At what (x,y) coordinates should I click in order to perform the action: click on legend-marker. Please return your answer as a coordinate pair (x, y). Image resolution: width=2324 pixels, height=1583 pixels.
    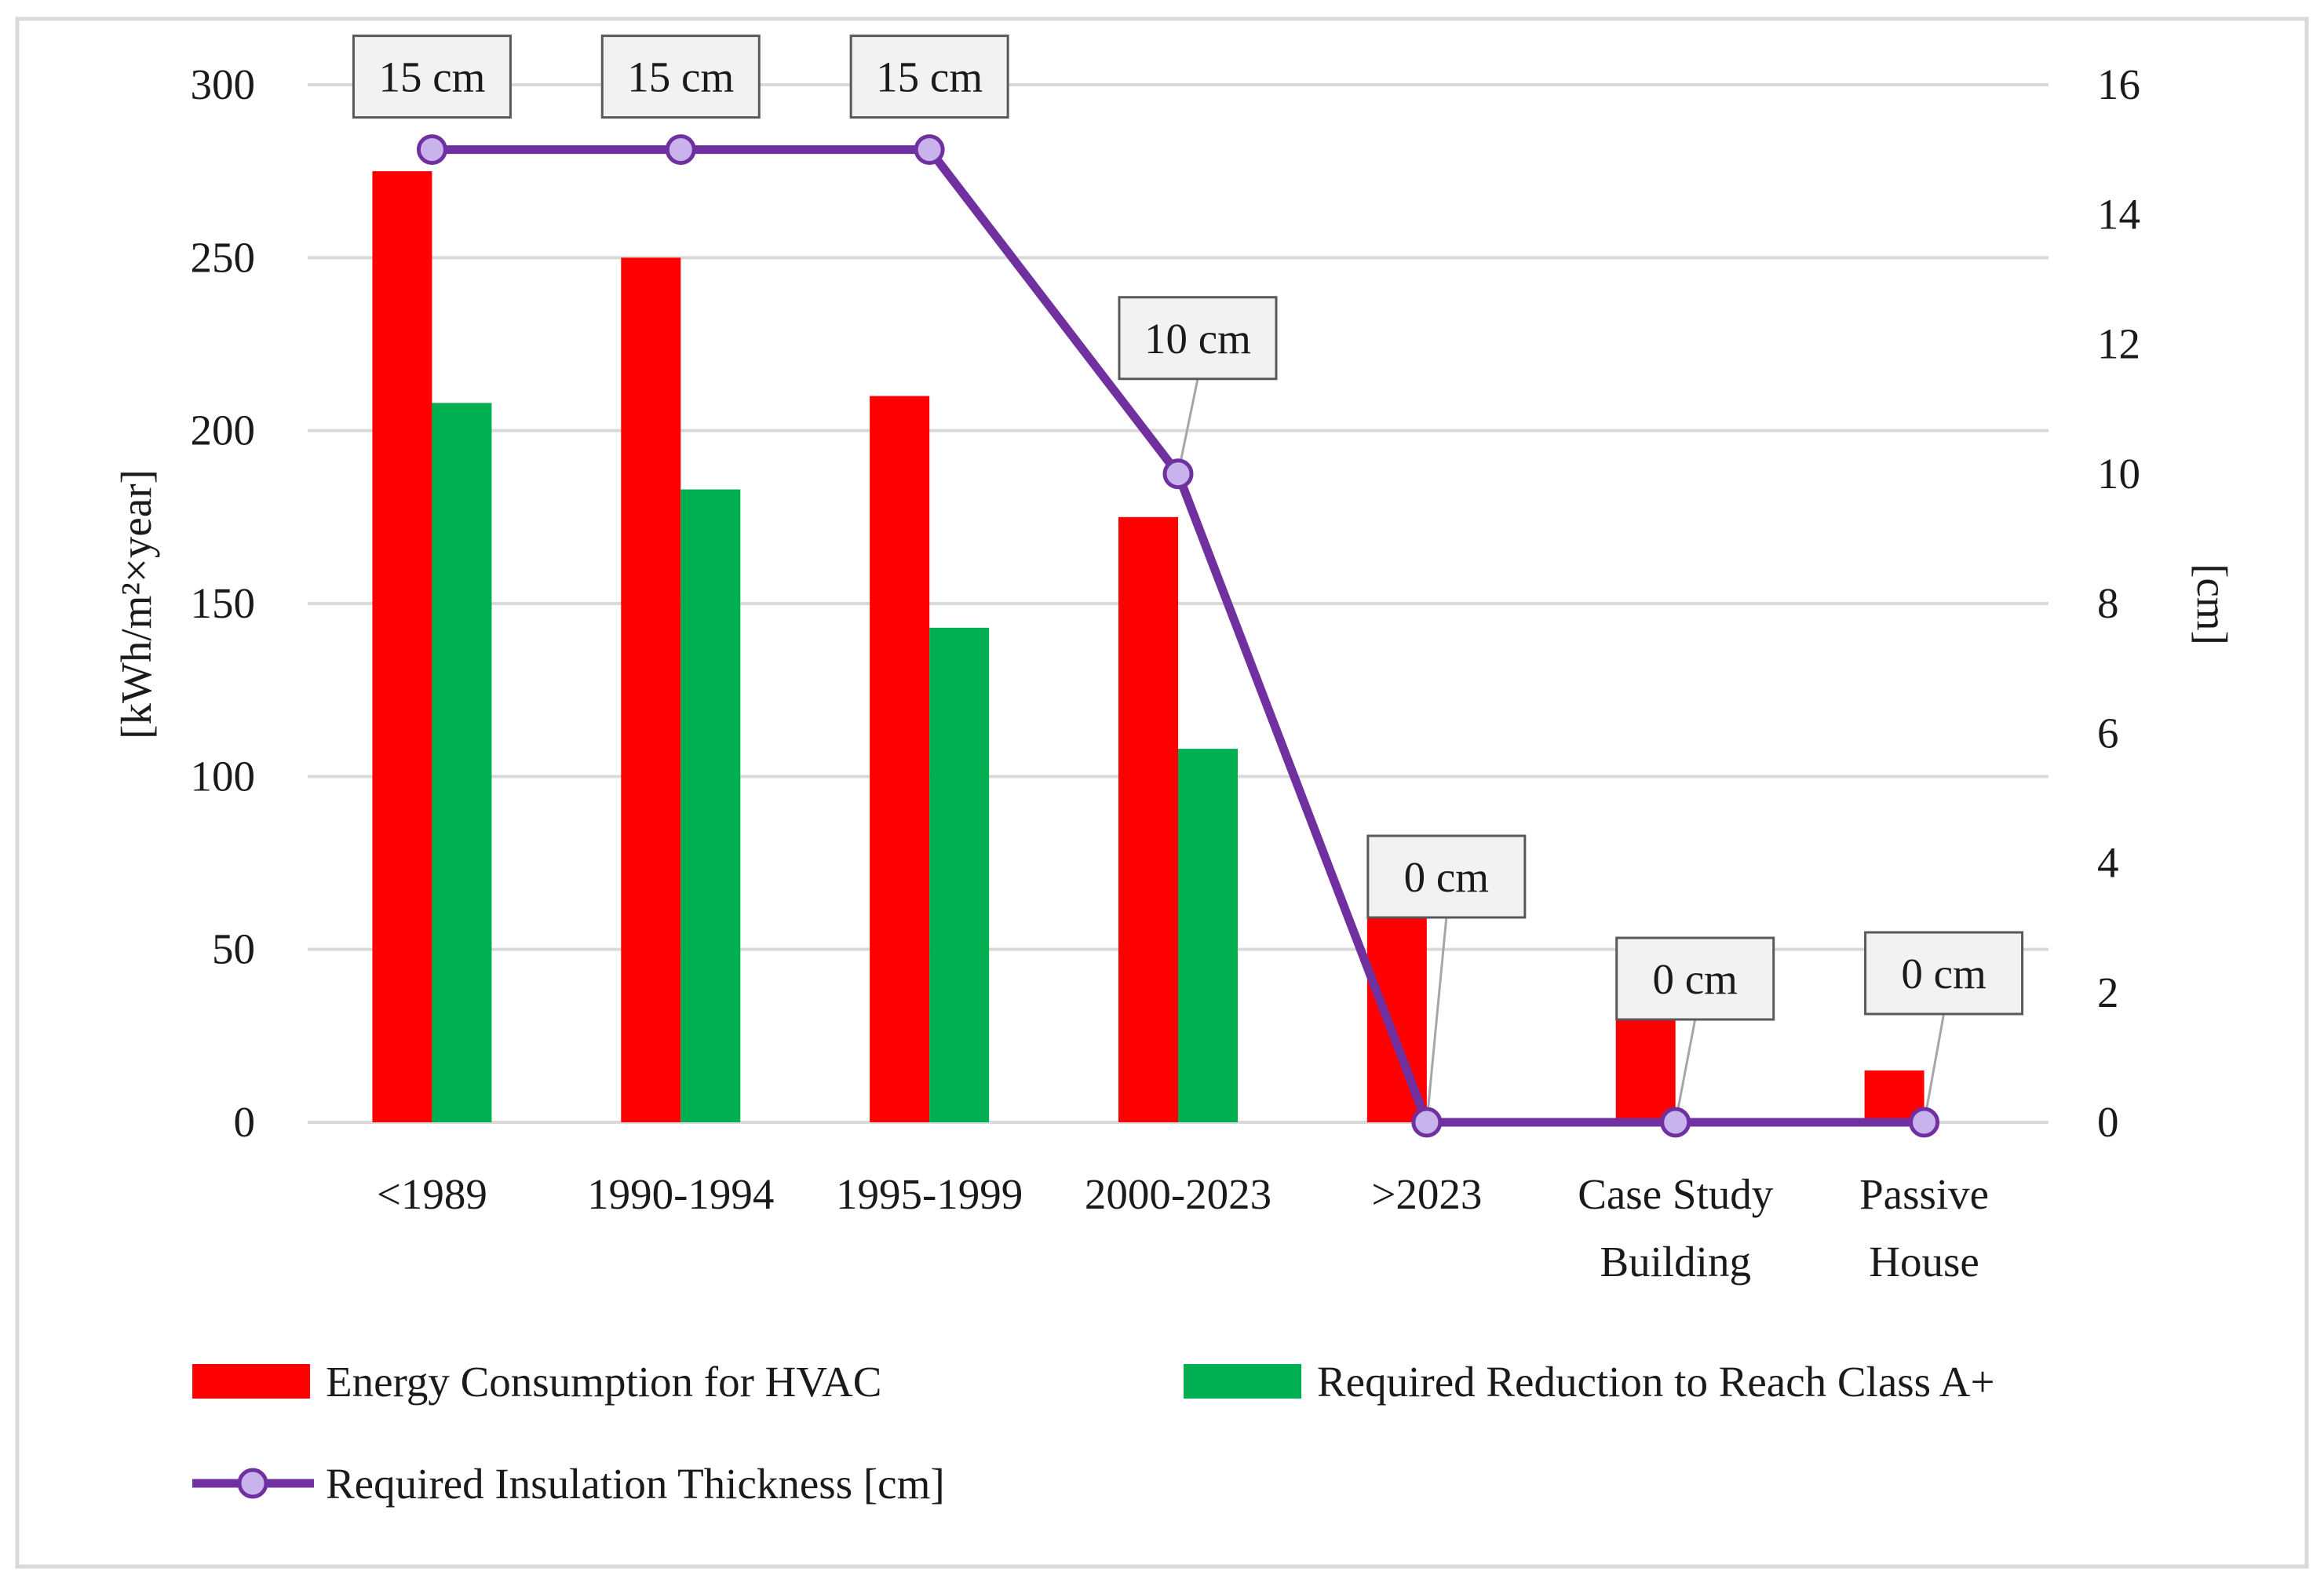
    Looking at the image, I should click on (253, 1483).